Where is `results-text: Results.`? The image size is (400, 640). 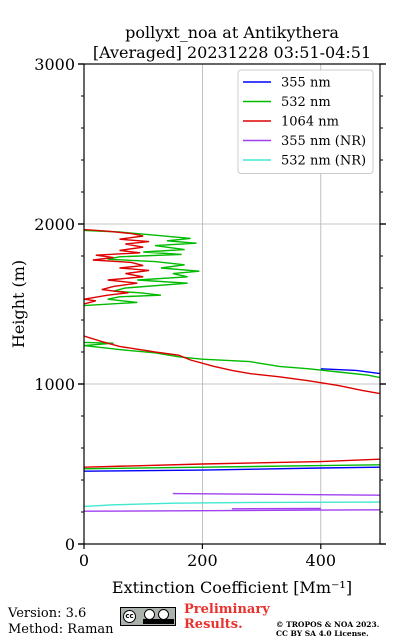 results-text: Results. is located at coordinates (213, 624).